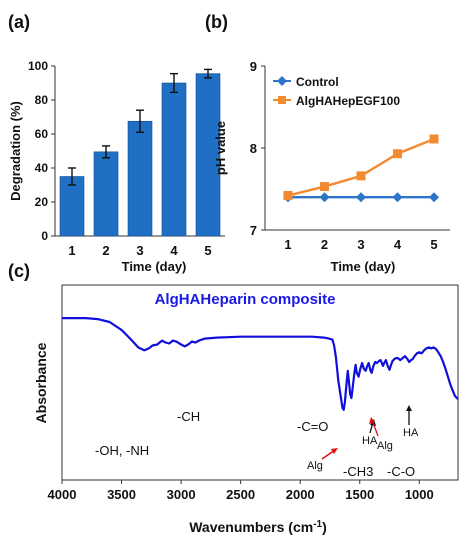 This screenshot has width=469, height=550. I want to click on panel-label-c: (c), so click(19, 271).